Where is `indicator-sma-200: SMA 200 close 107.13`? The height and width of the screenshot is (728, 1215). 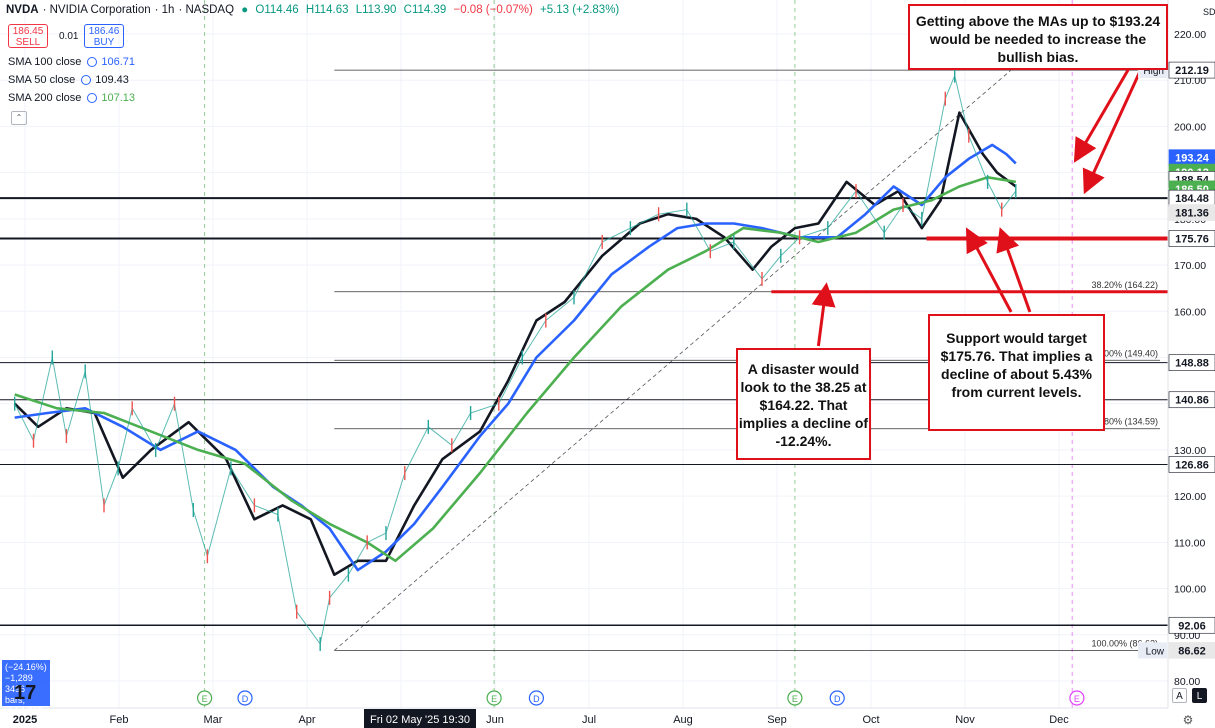
indicator-sma-200: SMA 200 close 107.13 is located at coordinates (71, 98).